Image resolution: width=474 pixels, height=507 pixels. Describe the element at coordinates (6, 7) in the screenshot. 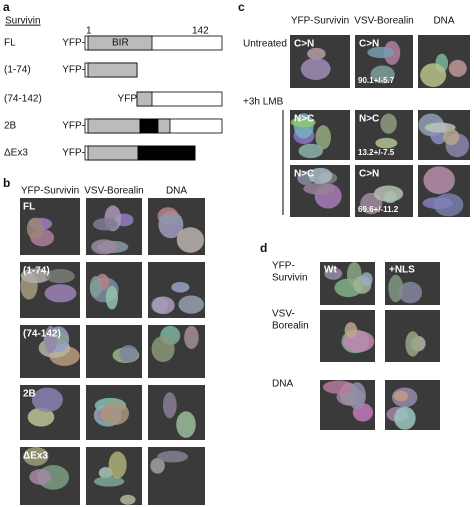

I see `panel-label: a` at that location.